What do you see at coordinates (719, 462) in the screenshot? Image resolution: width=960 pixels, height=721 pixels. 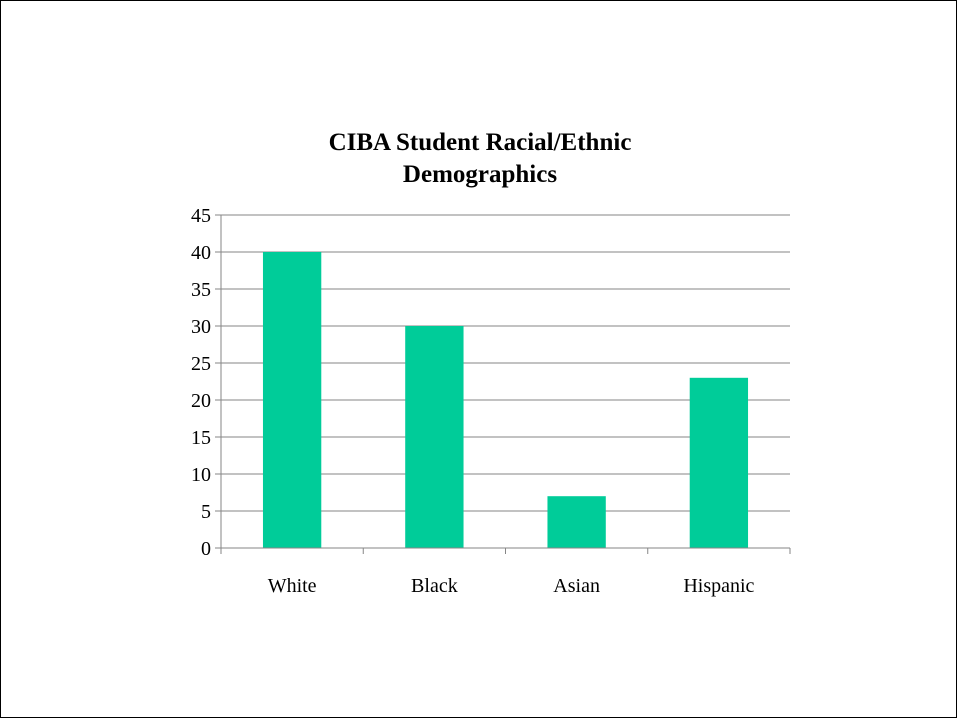 I see `bar-hispanic` at bounding box center [719, 462].